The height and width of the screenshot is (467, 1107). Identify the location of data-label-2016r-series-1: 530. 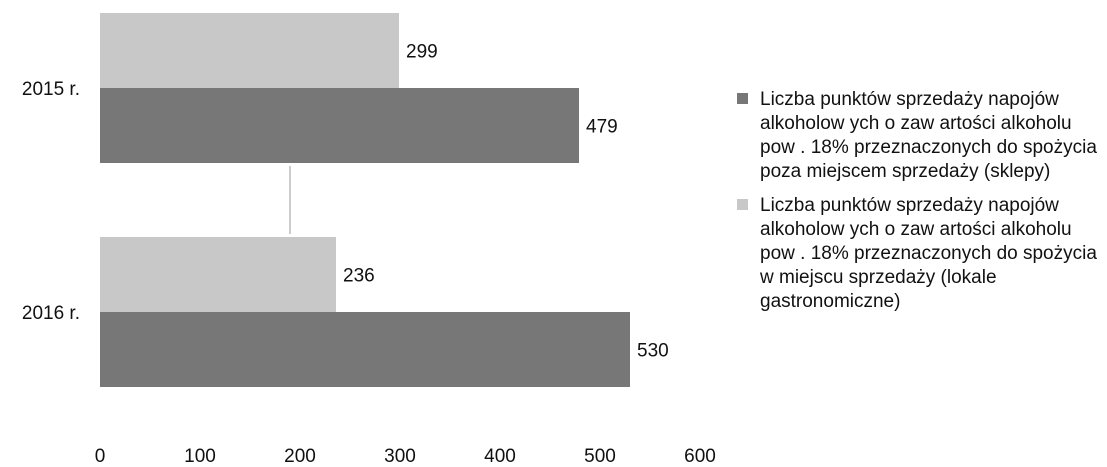
(653, 351).